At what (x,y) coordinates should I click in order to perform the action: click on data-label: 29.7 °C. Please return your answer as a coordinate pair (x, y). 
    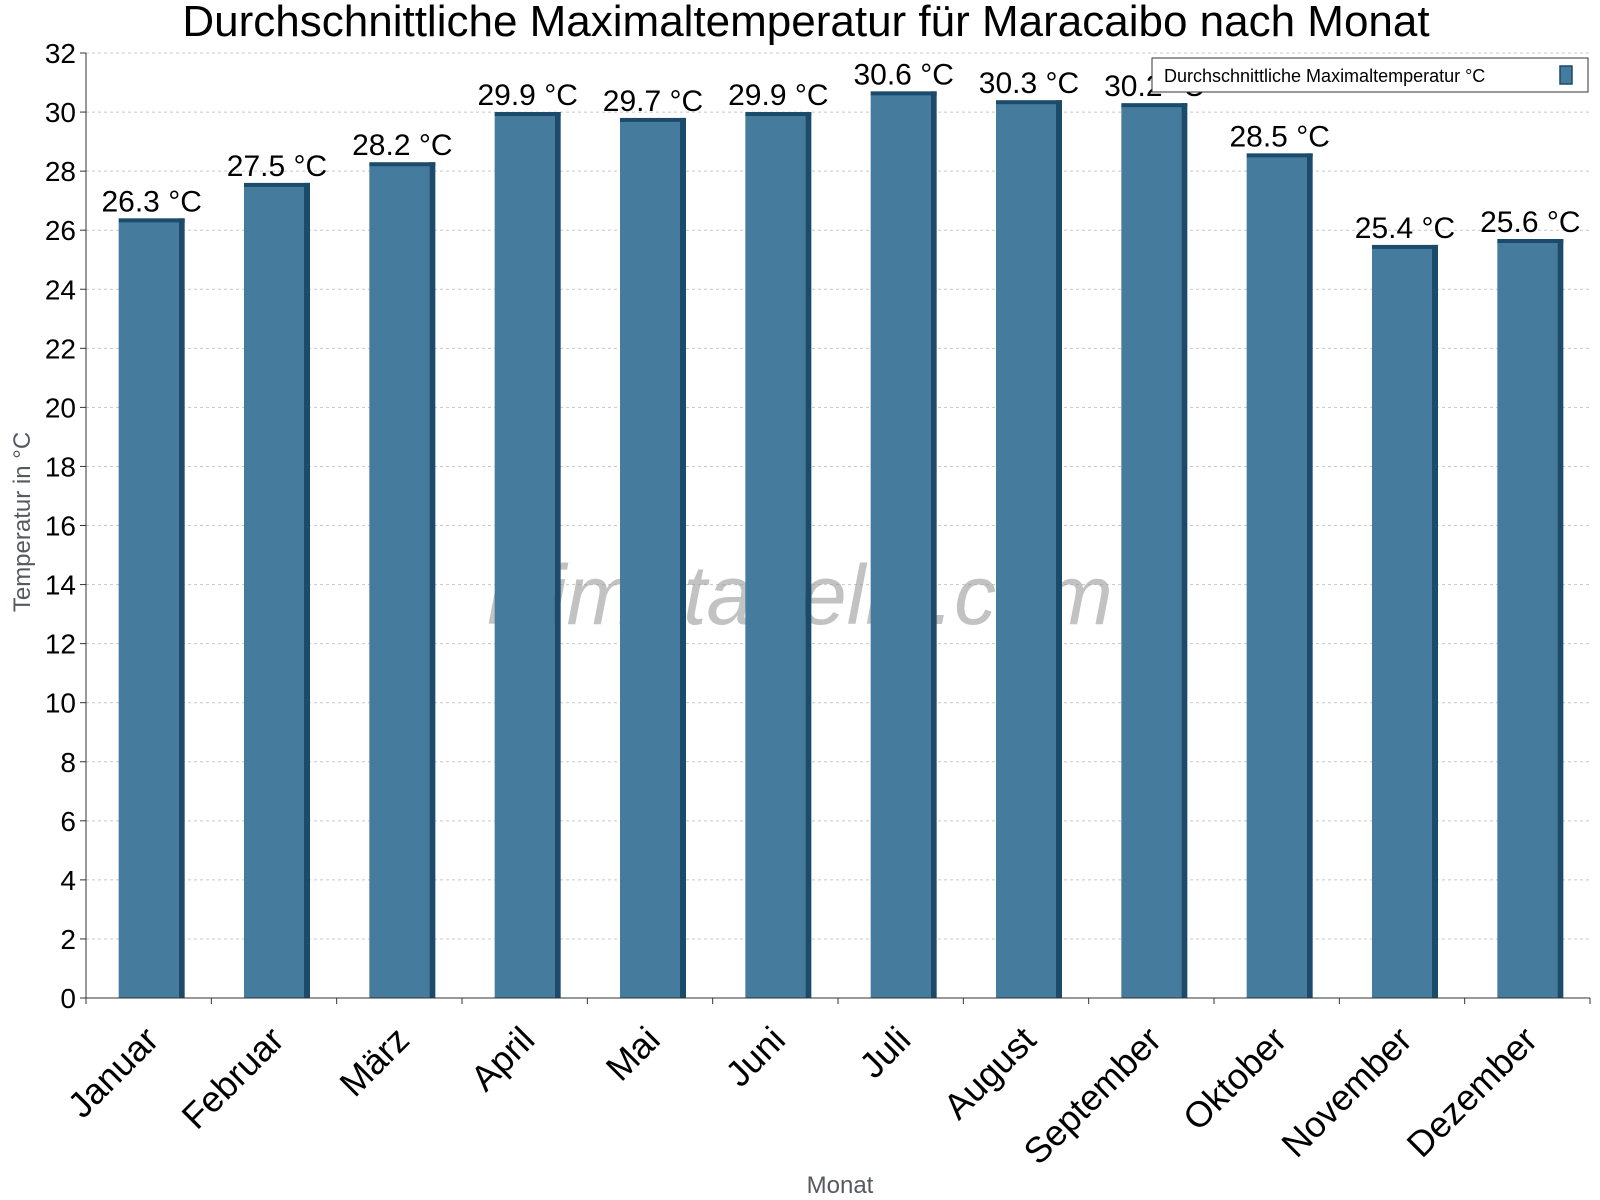
    Looking at the image, I should click on (653, 101).